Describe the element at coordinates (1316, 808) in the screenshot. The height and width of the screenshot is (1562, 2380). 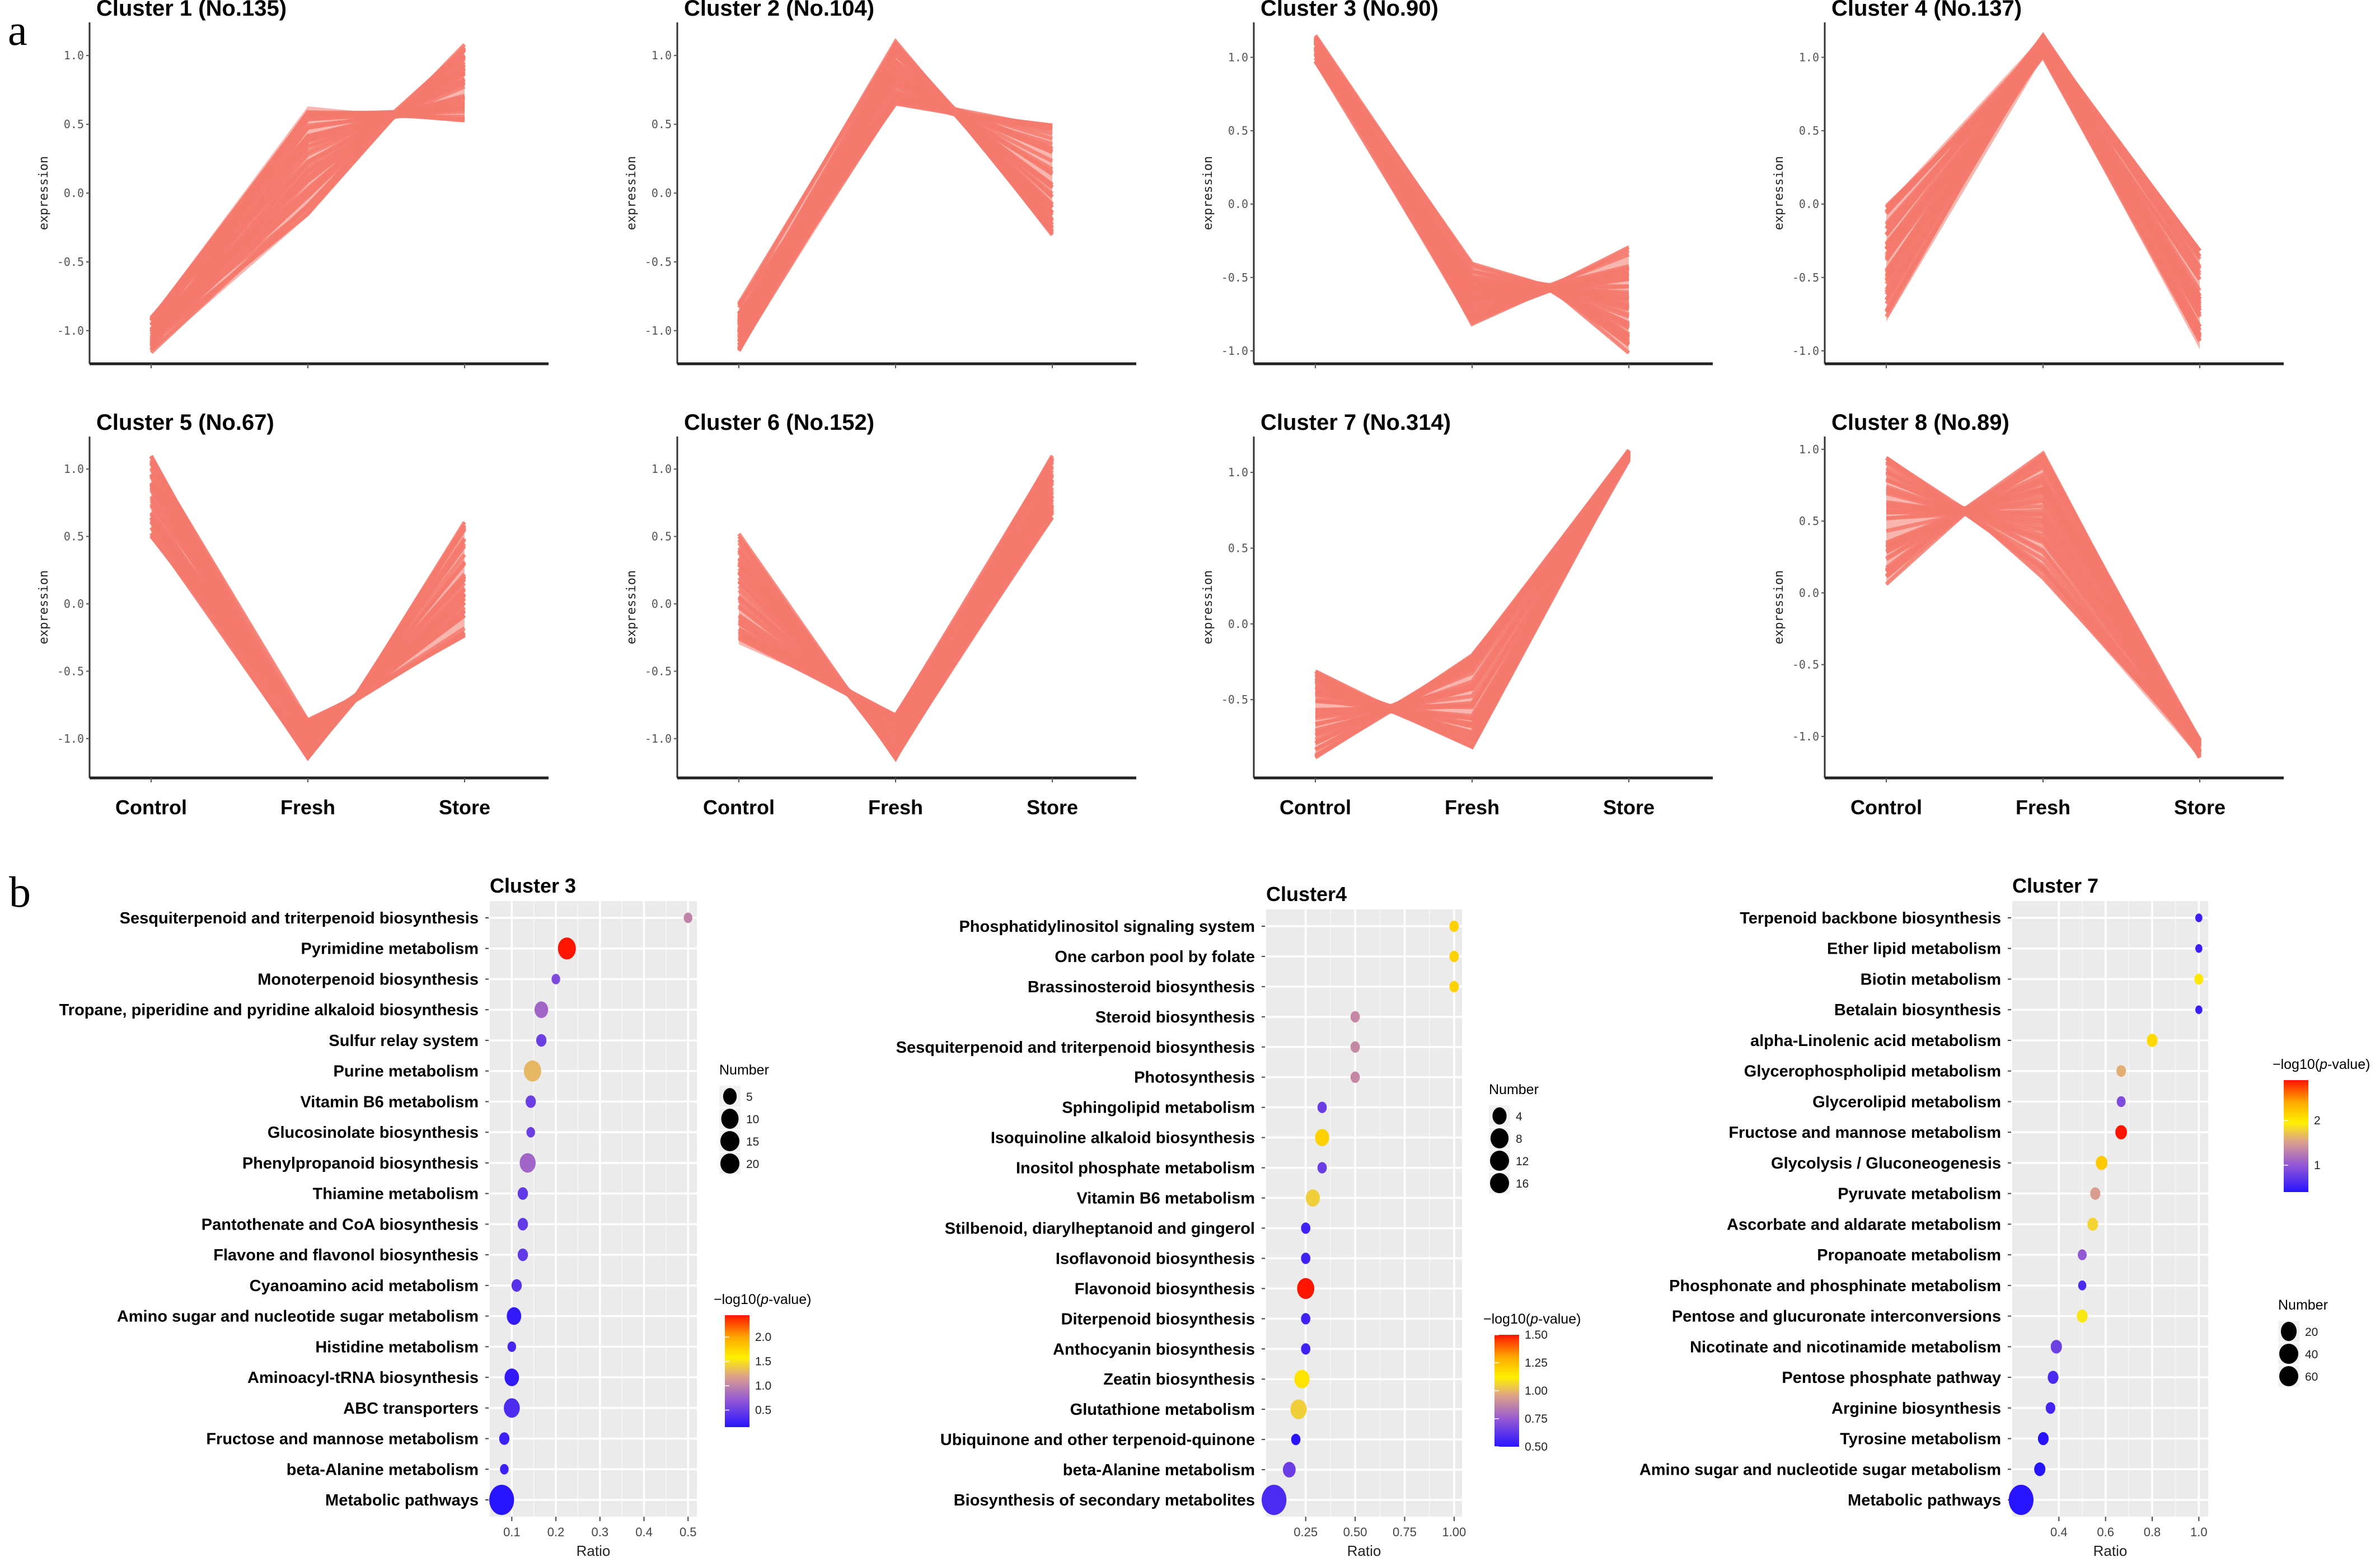
I see `x-category-label: Control` at that location.